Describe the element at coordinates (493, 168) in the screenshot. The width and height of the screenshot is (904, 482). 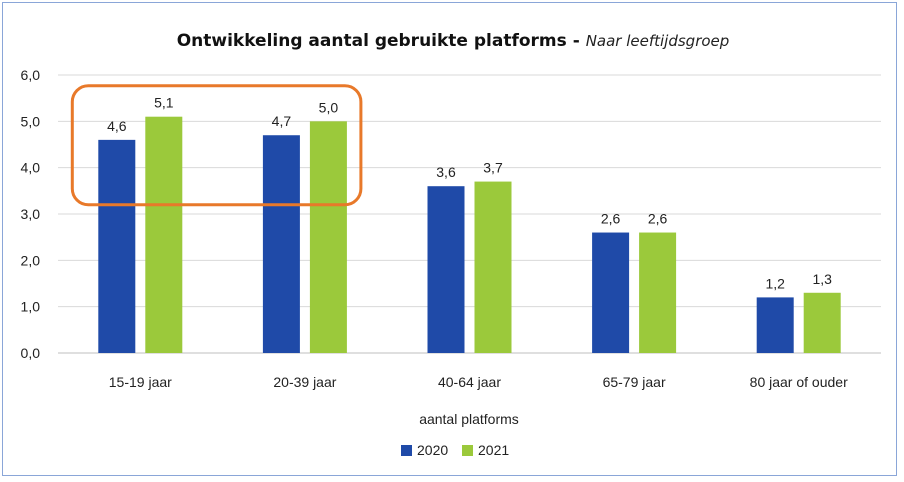
I see `data-label: 3,7` at that location.